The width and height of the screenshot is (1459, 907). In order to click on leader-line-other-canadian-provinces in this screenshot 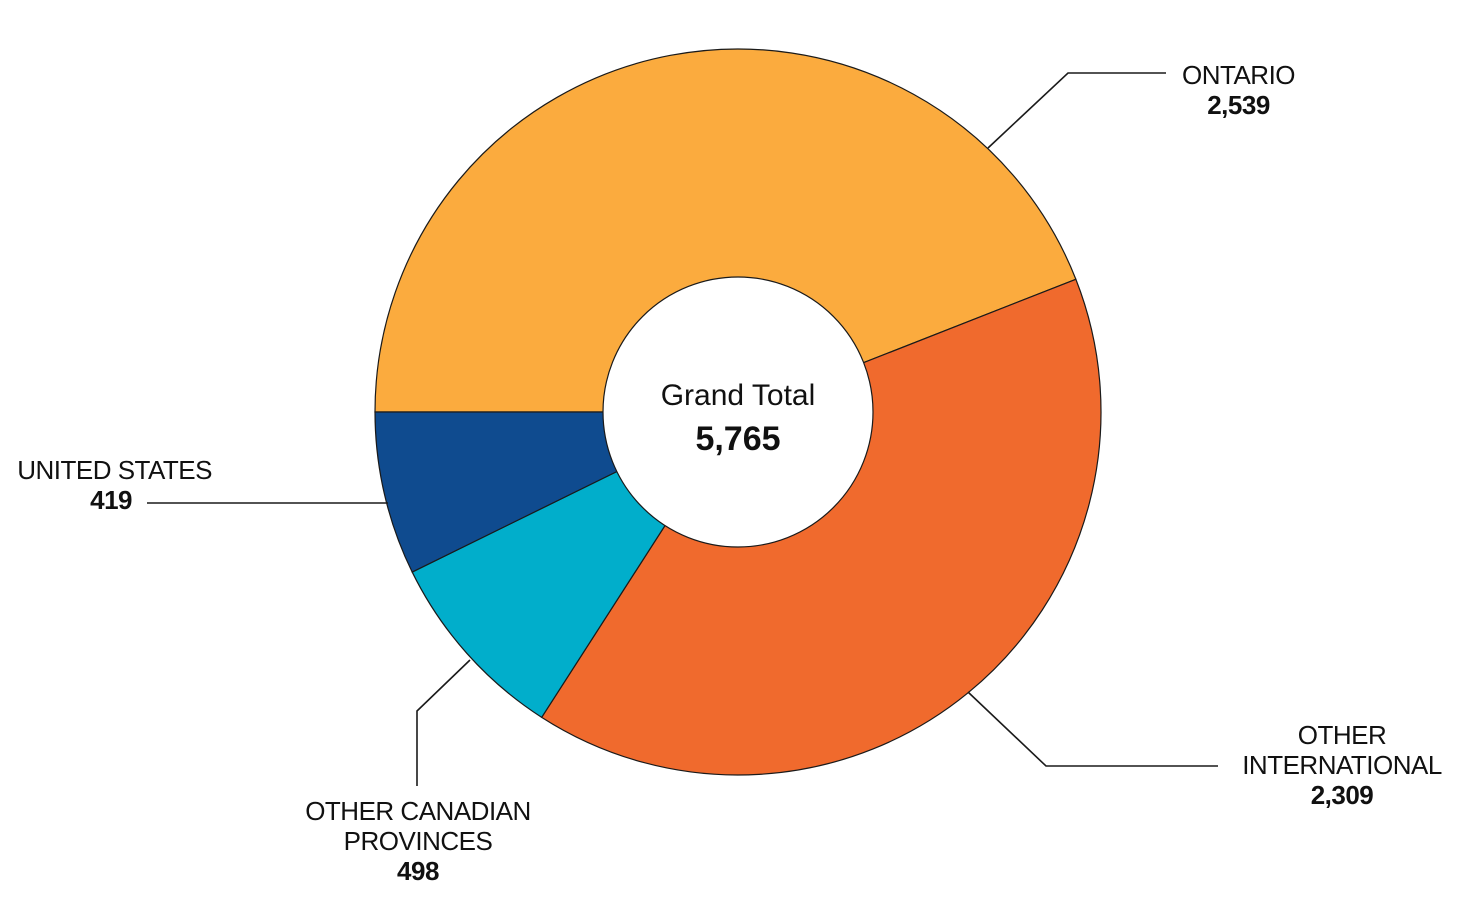, I will do `click(443, 722)`.